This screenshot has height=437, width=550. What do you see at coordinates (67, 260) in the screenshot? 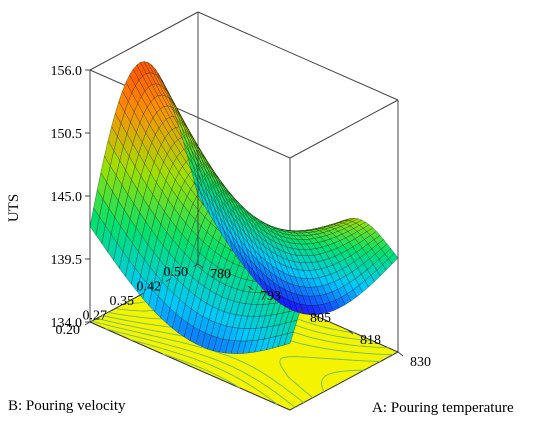
I see `z-tick-label: 139.5` at bounding box center [67, 260].